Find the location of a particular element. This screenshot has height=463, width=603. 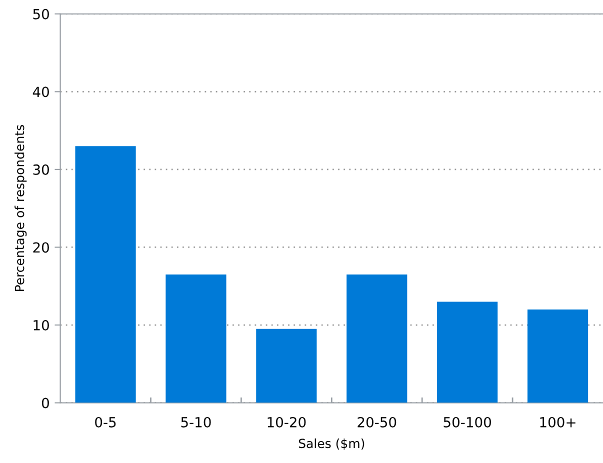

x-tick-label: 5-10 is located at coordinates (196, 422).